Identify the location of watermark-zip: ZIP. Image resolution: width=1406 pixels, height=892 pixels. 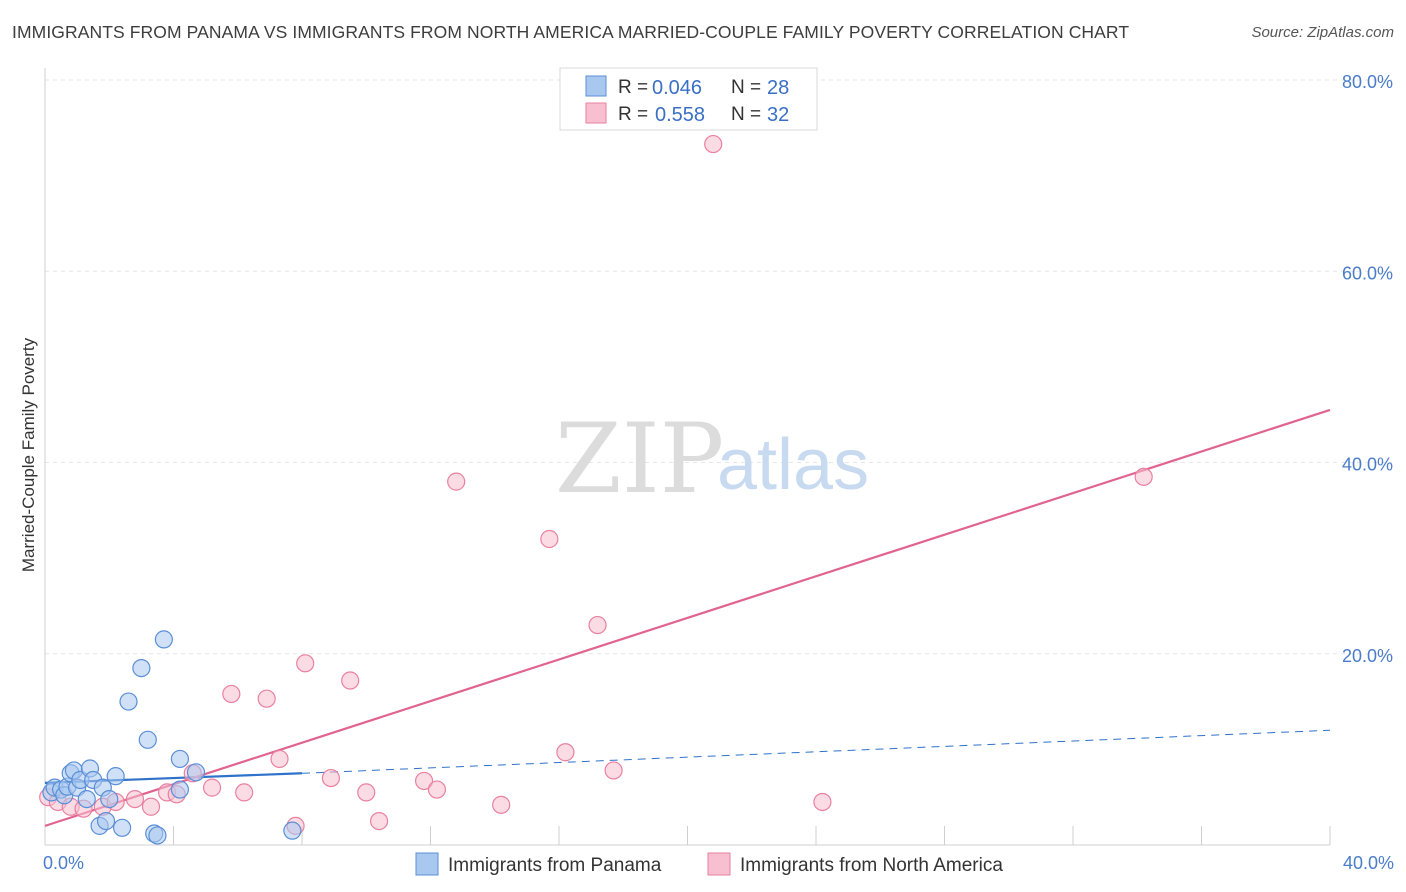
(639, 459).